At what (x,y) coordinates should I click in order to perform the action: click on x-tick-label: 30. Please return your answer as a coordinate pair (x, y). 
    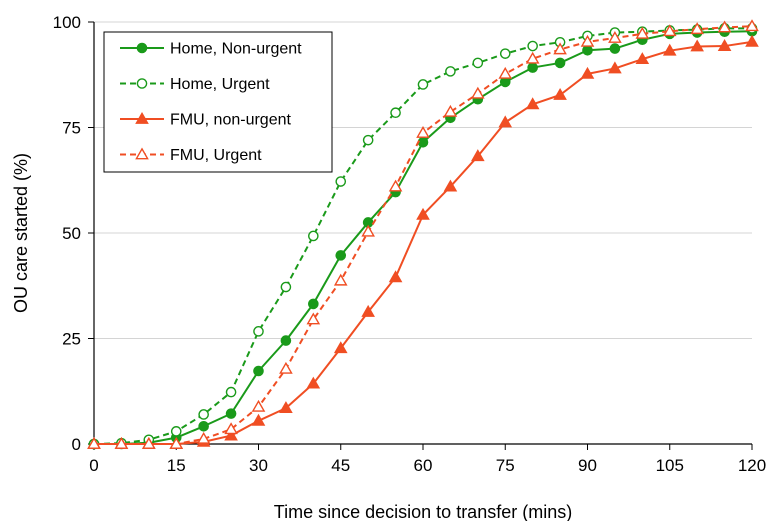
    Looking at the image, I should click on (258, 465).